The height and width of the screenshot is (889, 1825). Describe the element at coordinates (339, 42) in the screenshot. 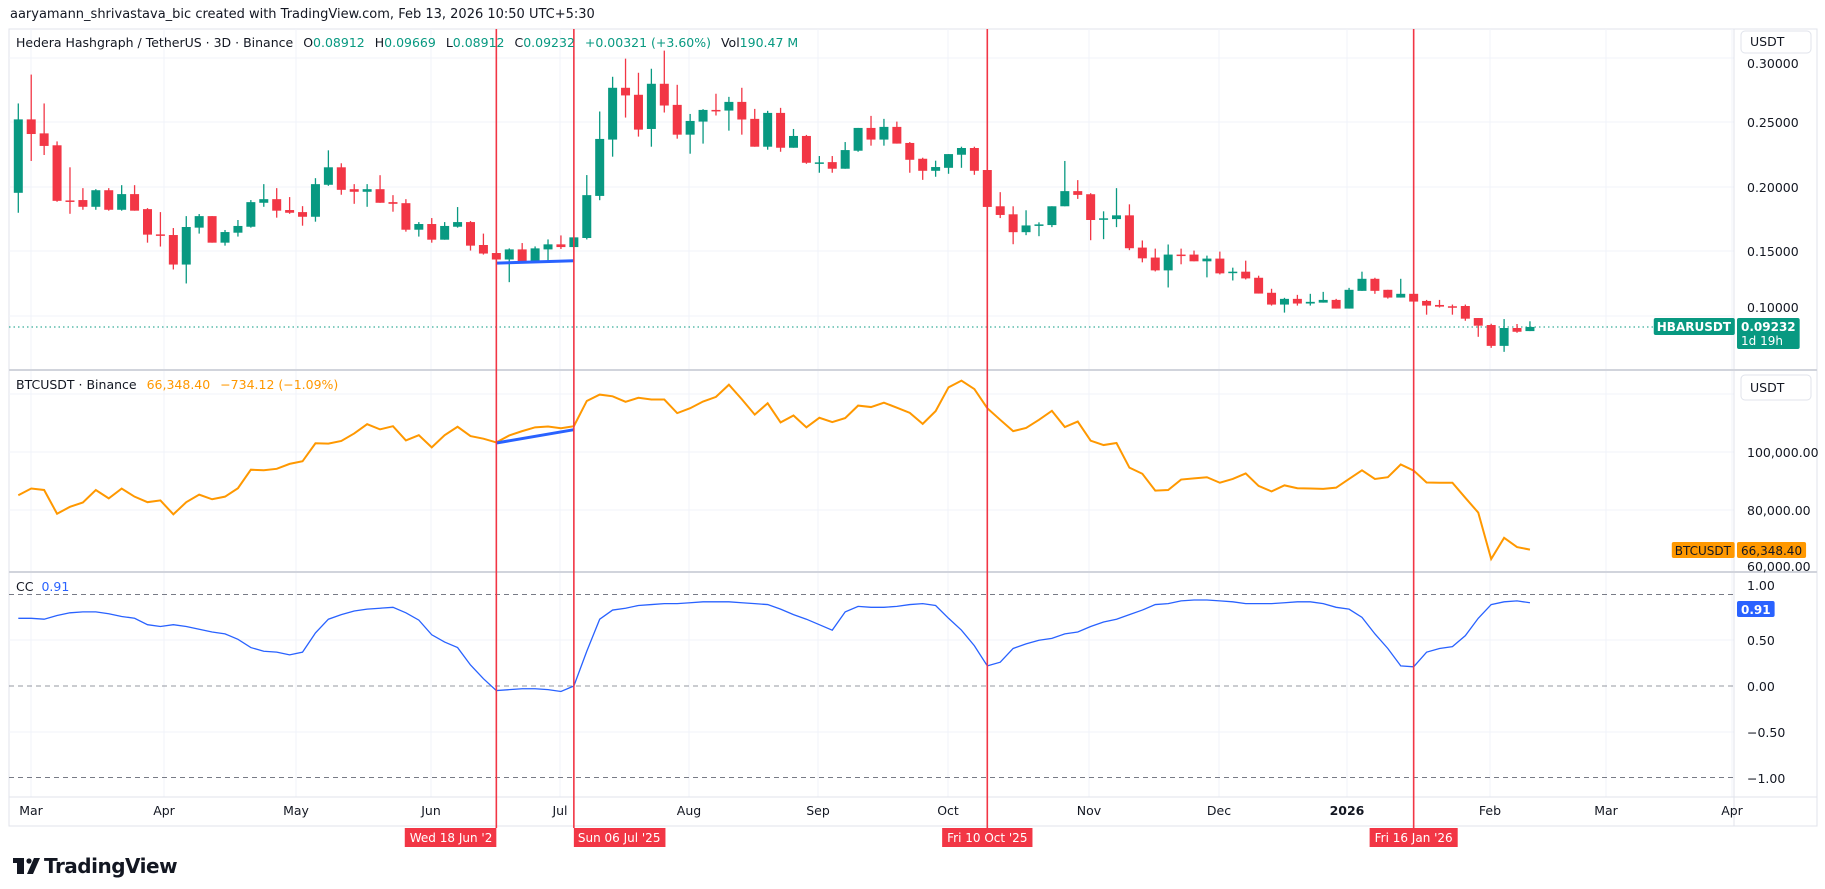

I see `open-value: 0.08912` at that location.